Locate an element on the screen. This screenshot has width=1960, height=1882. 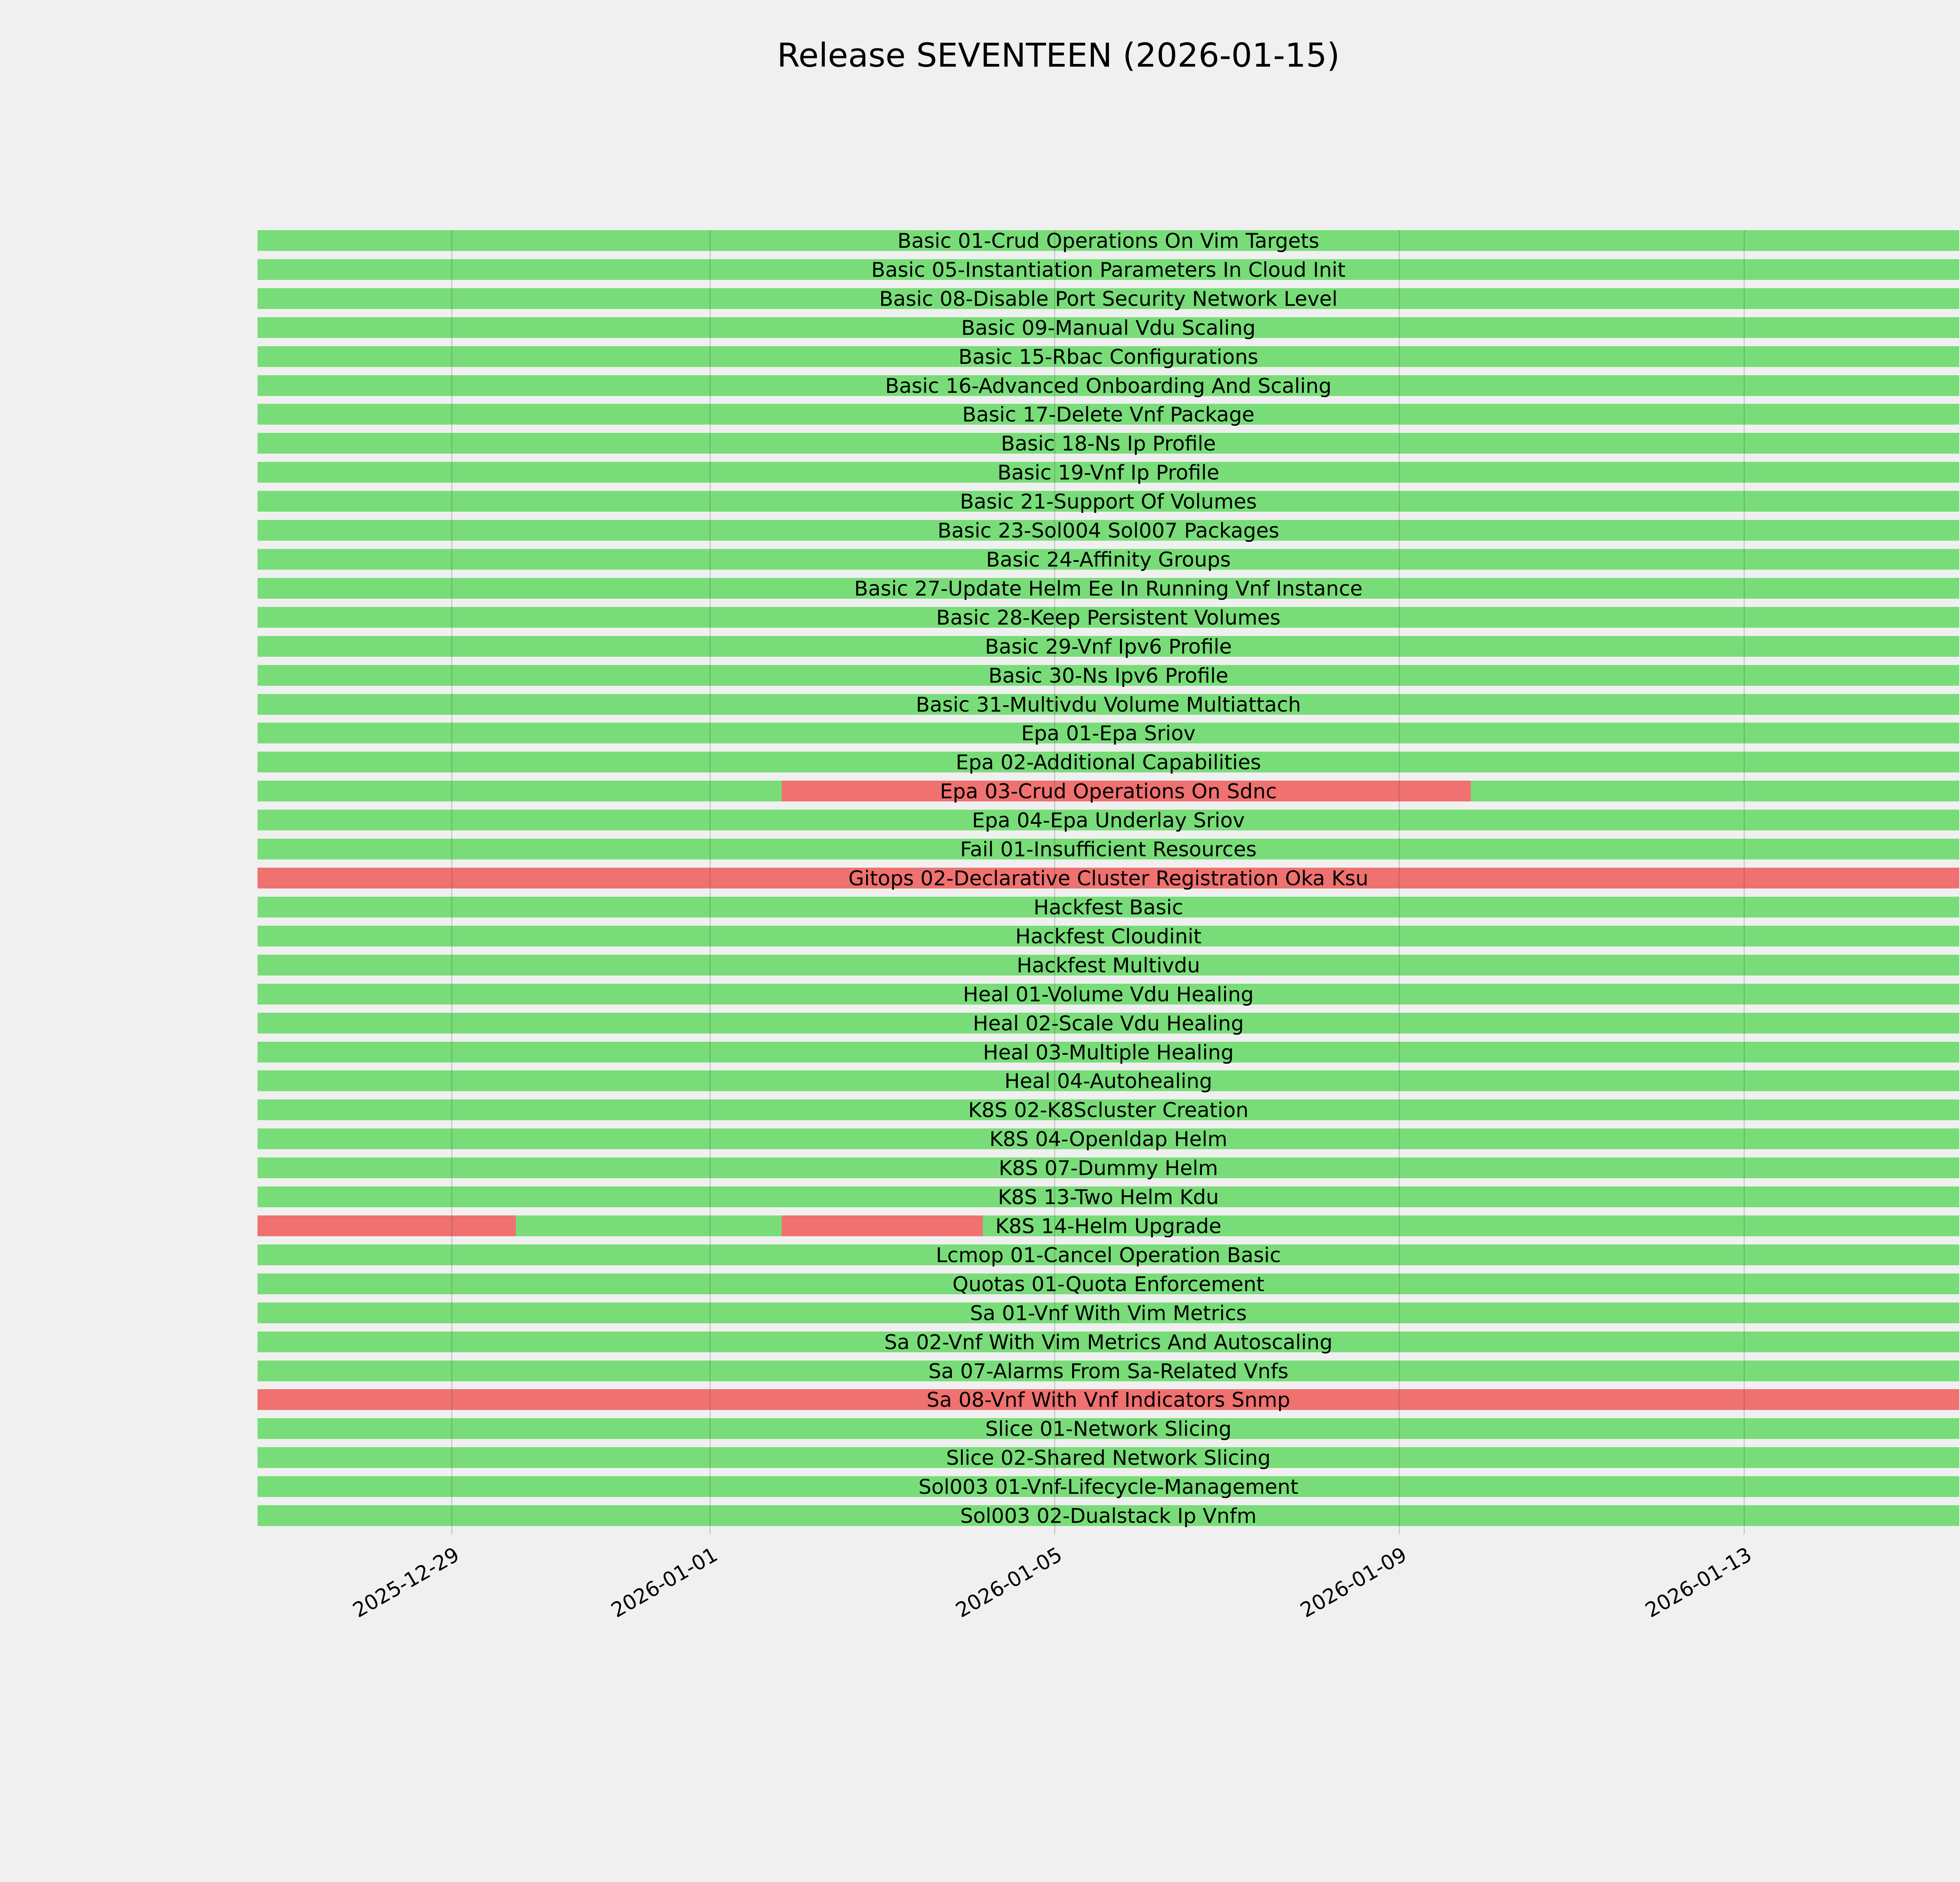
row-label: Basic 23-Sol004 Sol007 Packages is located at coordinates (1108, 531).